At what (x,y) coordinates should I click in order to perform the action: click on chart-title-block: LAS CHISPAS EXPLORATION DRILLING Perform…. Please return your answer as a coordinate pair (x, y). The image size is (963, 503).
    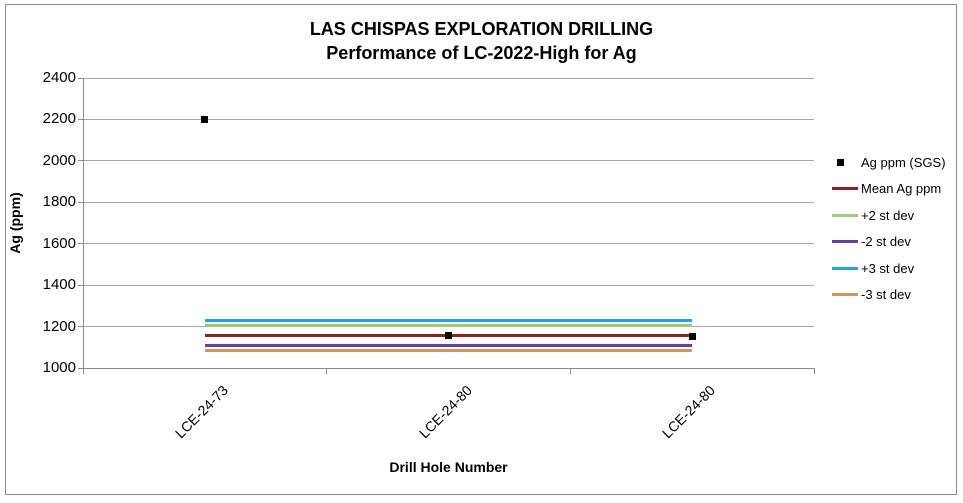
    Looking at the image, I should click on (481, 41).